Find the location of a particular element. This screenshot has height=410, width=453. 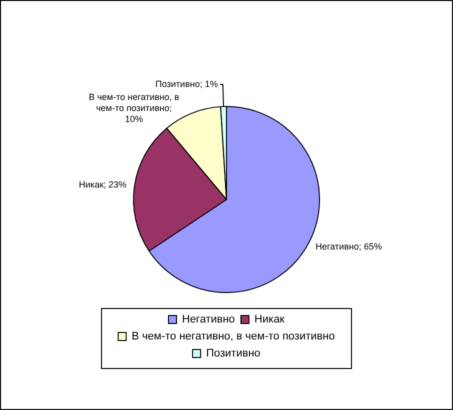

legend-label: Негативно is located at coordinates (208, 320).